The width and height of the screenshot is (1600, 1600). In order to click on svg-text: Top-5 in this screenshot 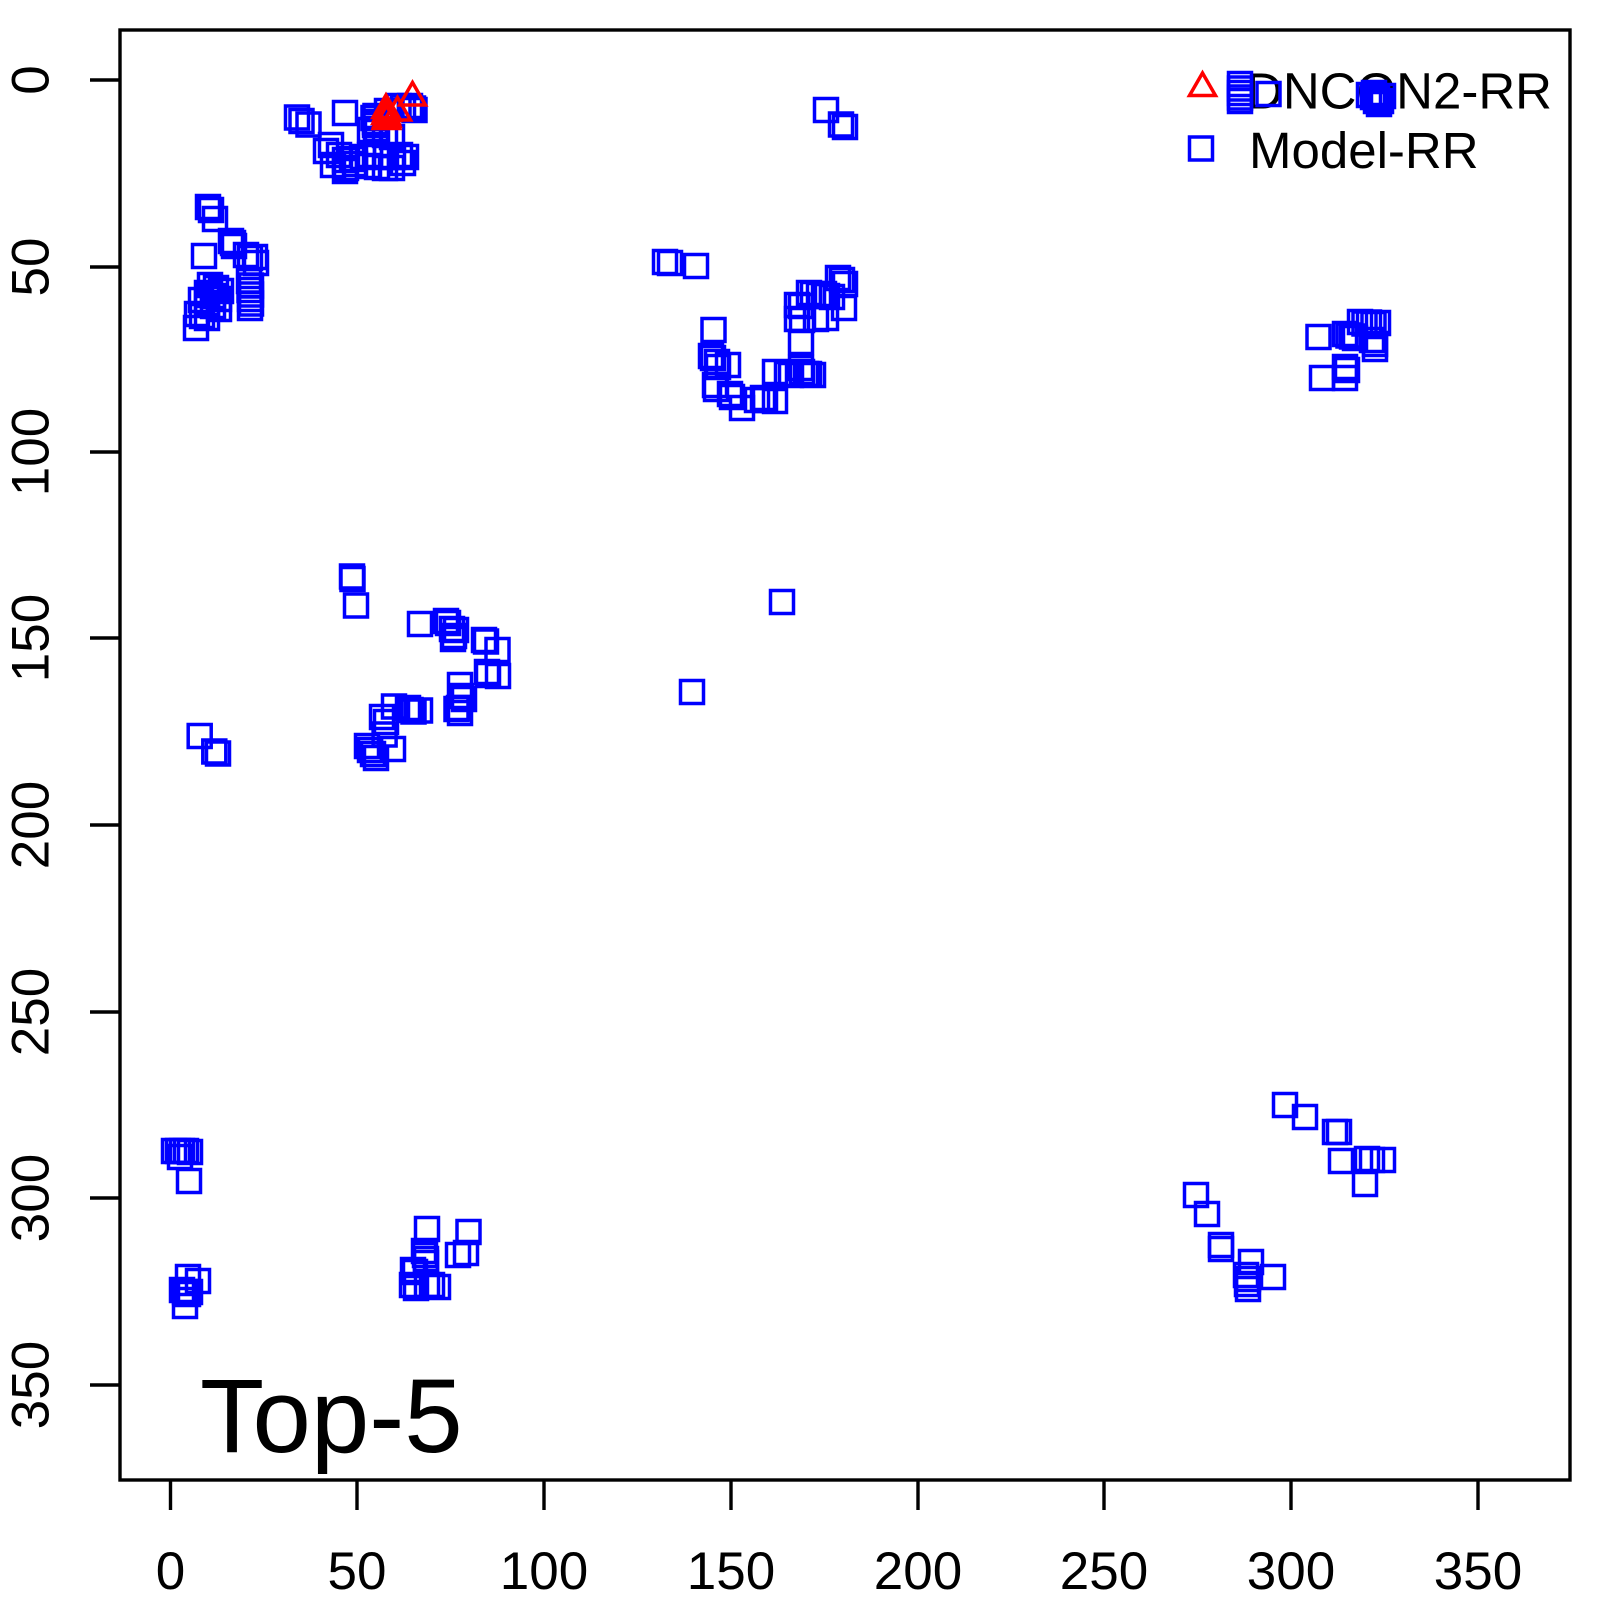, I will do `click(331, 1416)`.